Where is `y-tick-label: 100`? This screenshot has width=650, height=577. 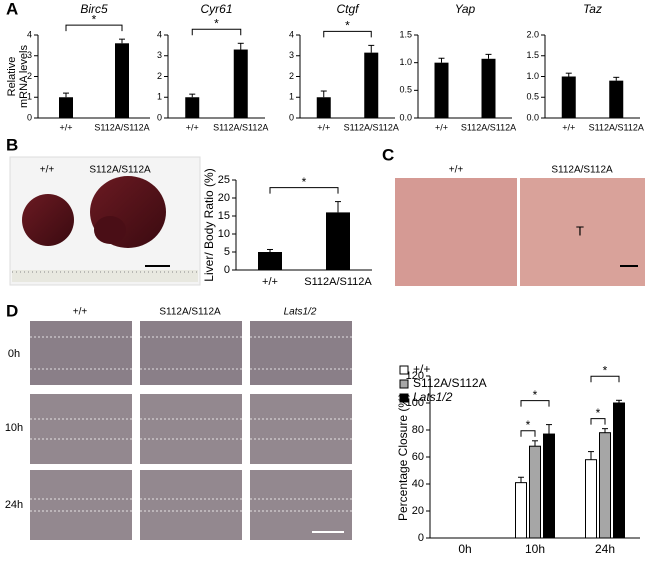 y-tick-label: 100 is located at coordinates (415, 403).